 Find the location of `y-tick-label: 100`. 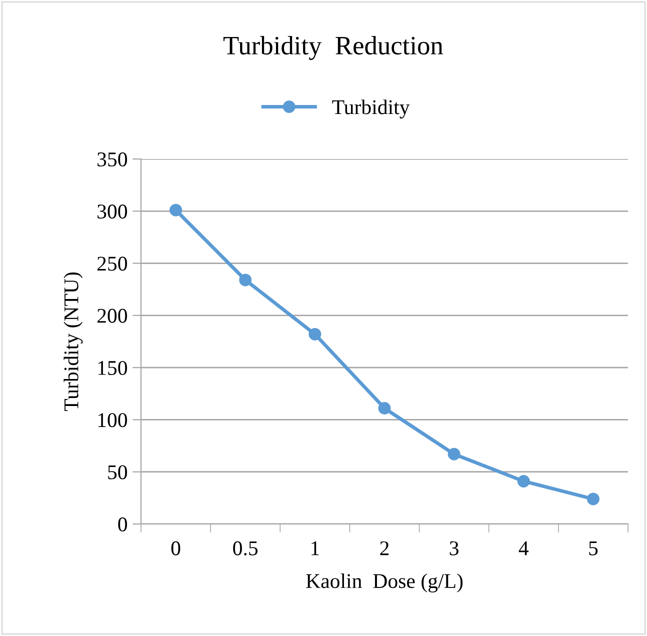

y-tick-label: 100 is located at coordinates (113, 420).